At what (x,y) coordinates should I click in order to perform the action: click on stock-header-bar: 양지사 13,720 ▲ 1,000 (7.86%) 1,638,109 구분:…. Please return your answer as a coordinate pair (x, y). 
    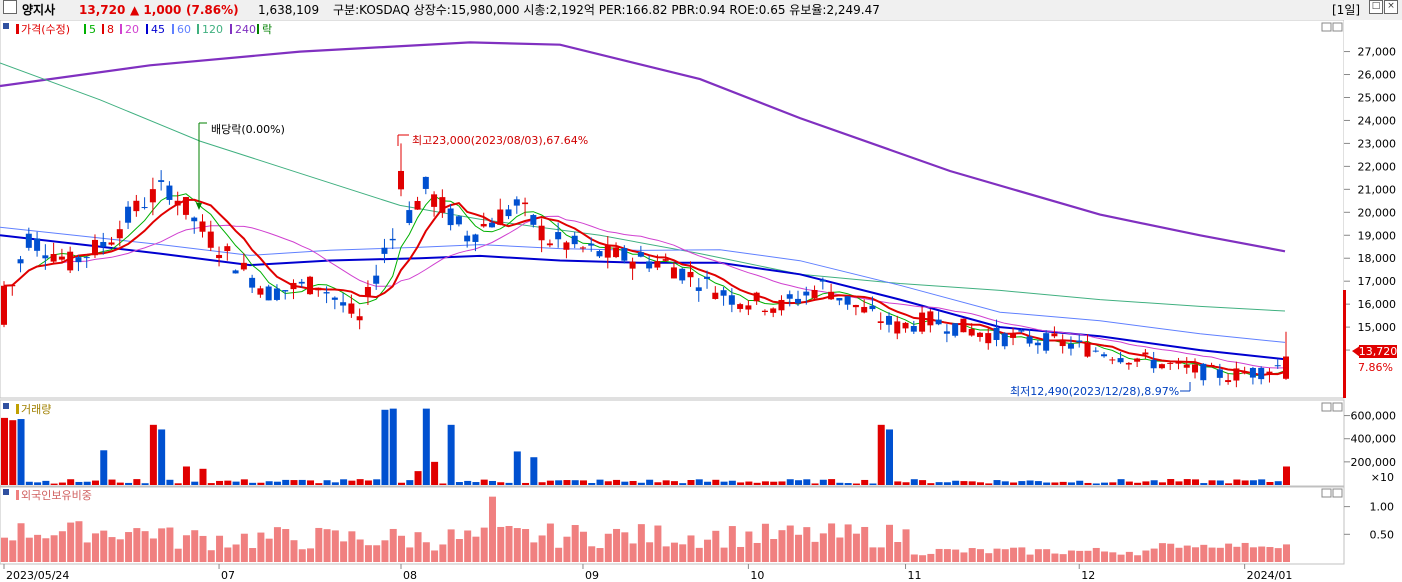
    Looking at the image, I should click on (701, 10).